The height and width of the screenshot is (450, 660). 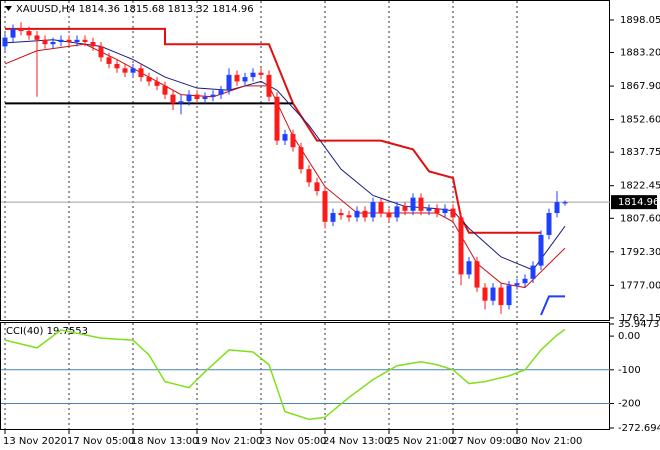 I want to click on x-tick-label: 30 Nov 21:00, so click(x=548, y=441).